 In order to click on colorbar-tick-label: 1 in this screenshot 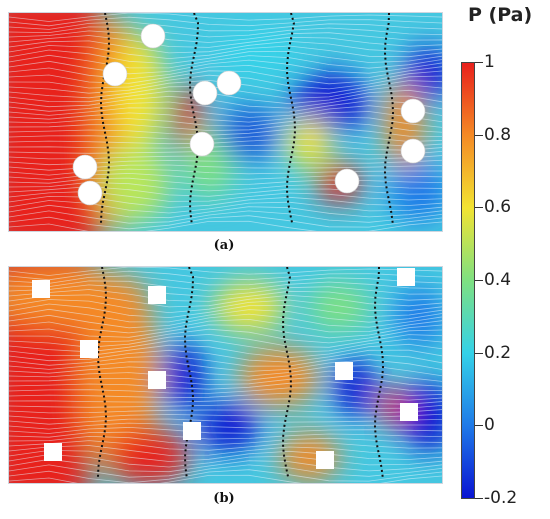, I will do `click(489, 62)`.